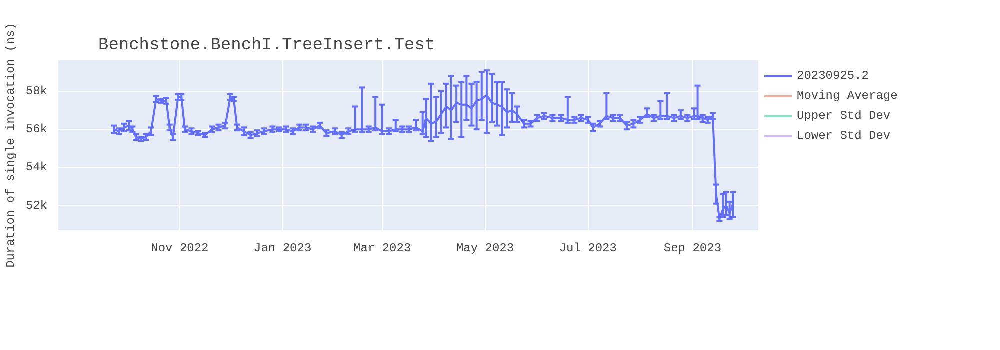 This screenshot has width=1000, height=350. What do you see at coordinates (11, 145) in the screenshot?
I see `y-axis-title: Duration of single invocation (ns)` at bounding box center [11, 145].